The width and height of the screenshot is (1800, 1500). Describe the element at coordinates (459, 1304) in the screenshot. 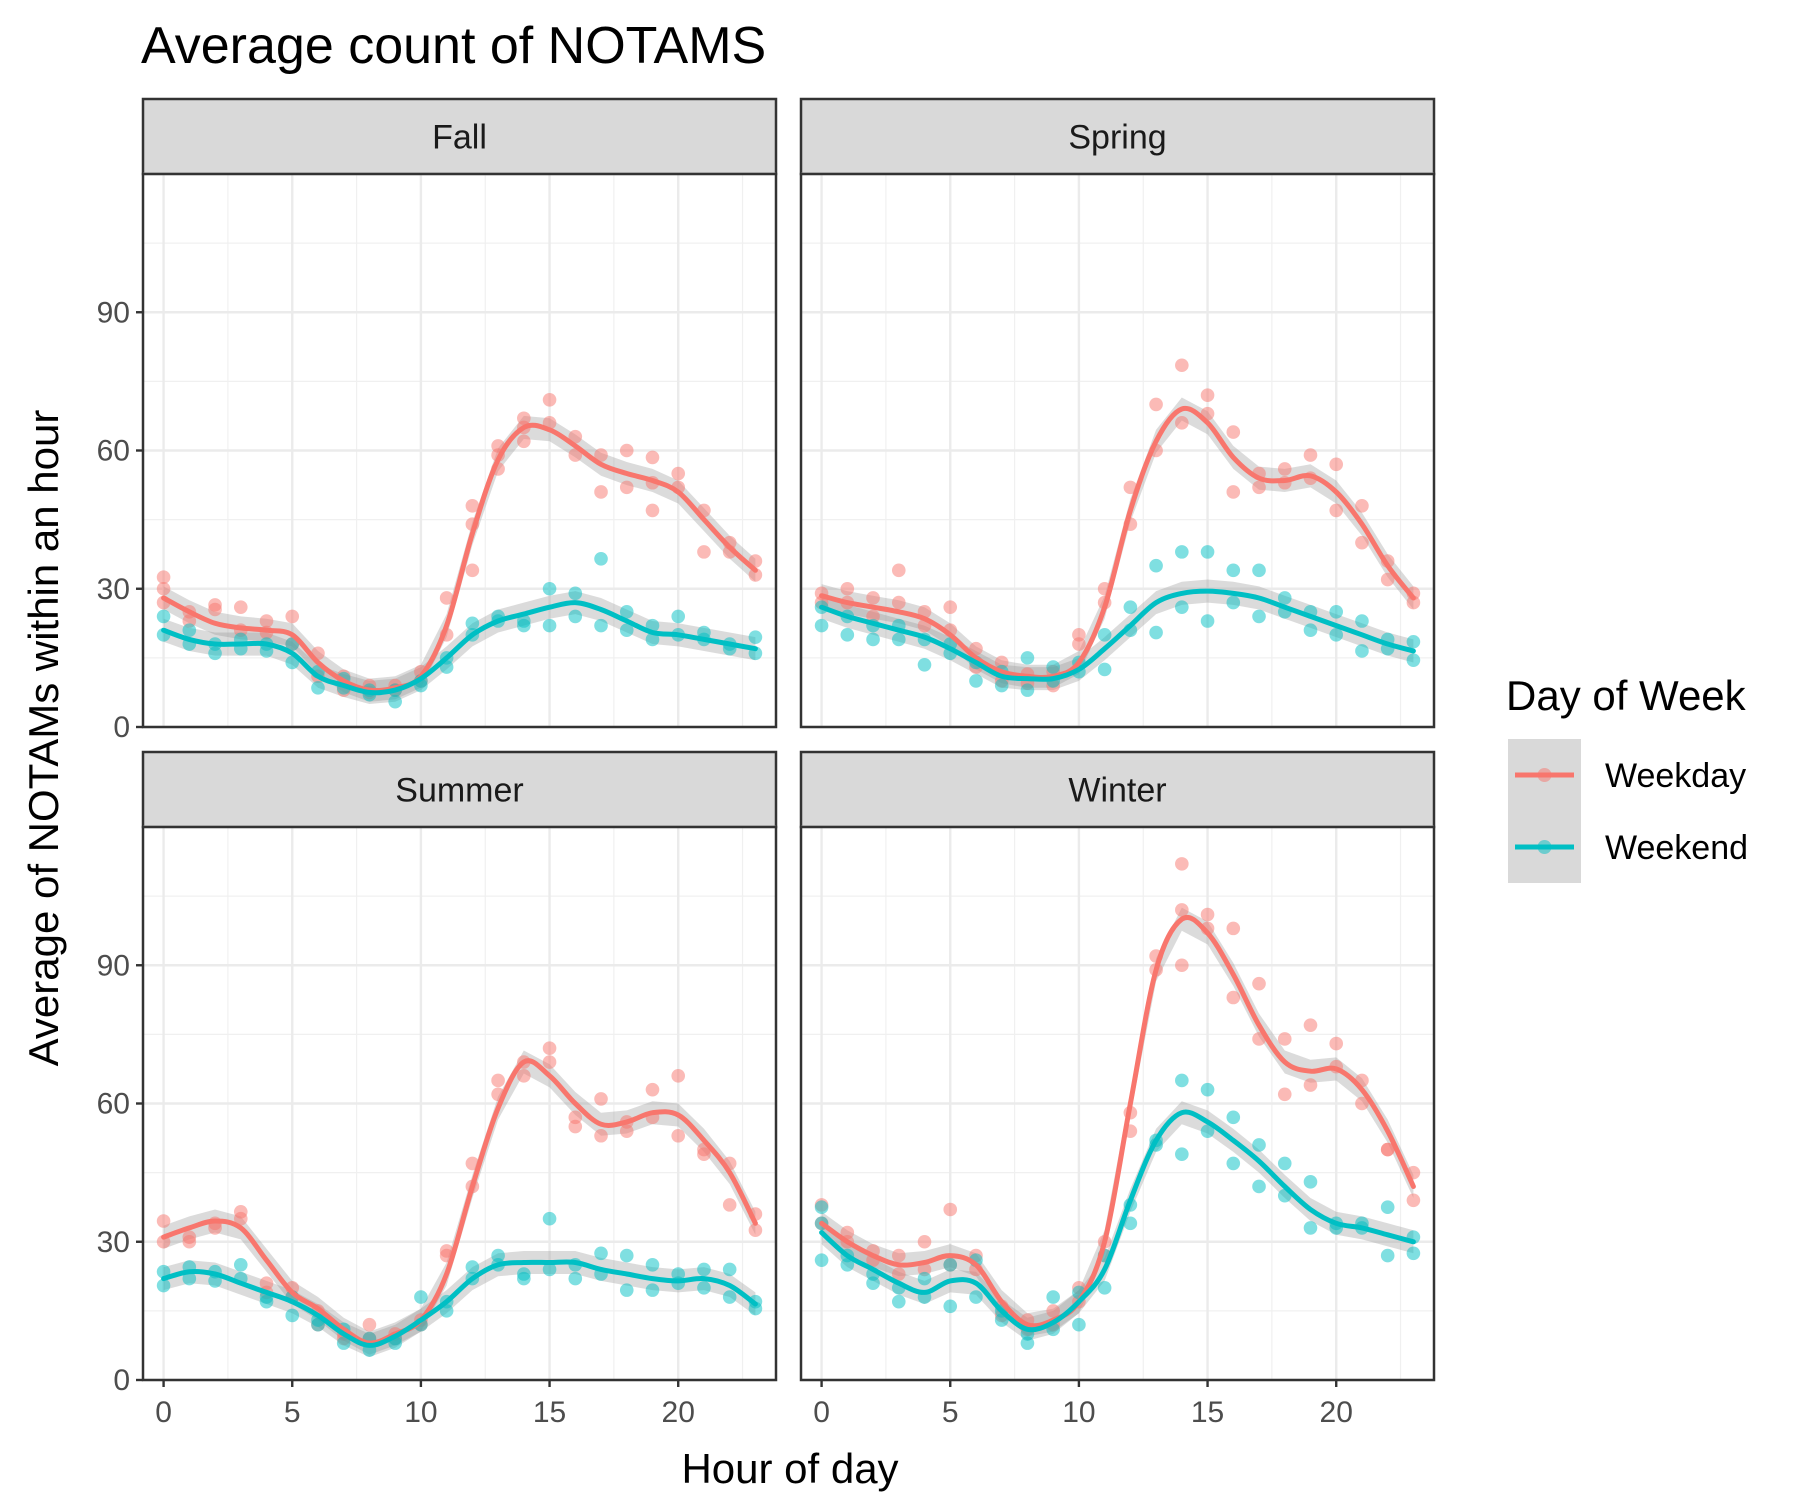

I see `confidence-band-weekend` at that location.